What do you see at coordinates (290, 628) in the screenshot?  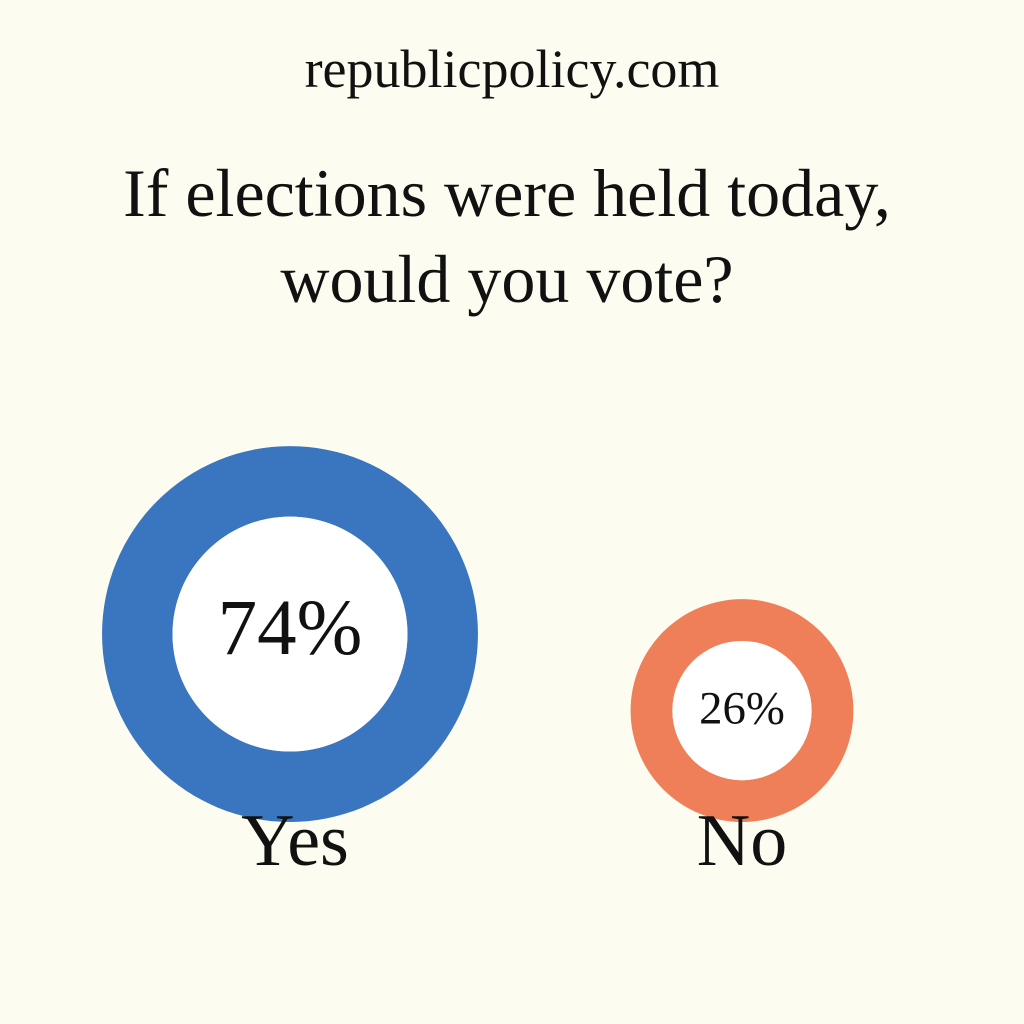 I see `value-label: 74%` at bounding box center [290, 628].